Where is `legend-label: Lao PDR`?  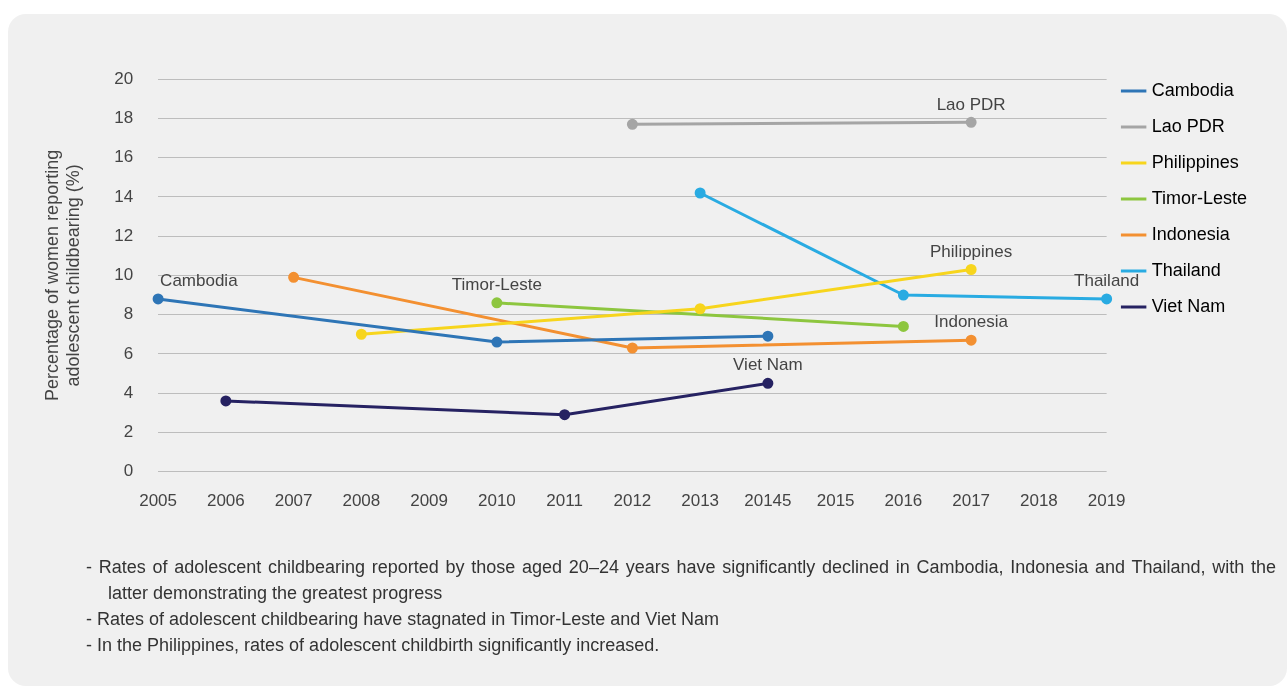
legend-label: Lao PDR is located at coordinates (1188, 125).